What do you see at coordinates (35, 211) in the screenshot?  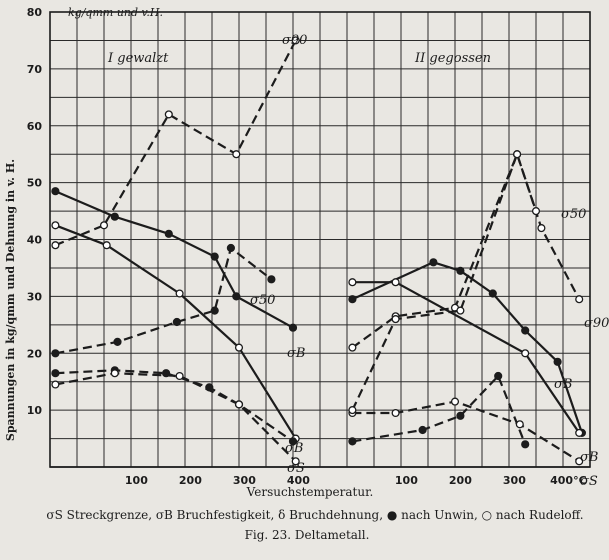 I see `y-tick-labels: 10 20 30 40 50 60 70 80` at bounding box center [35, 211].